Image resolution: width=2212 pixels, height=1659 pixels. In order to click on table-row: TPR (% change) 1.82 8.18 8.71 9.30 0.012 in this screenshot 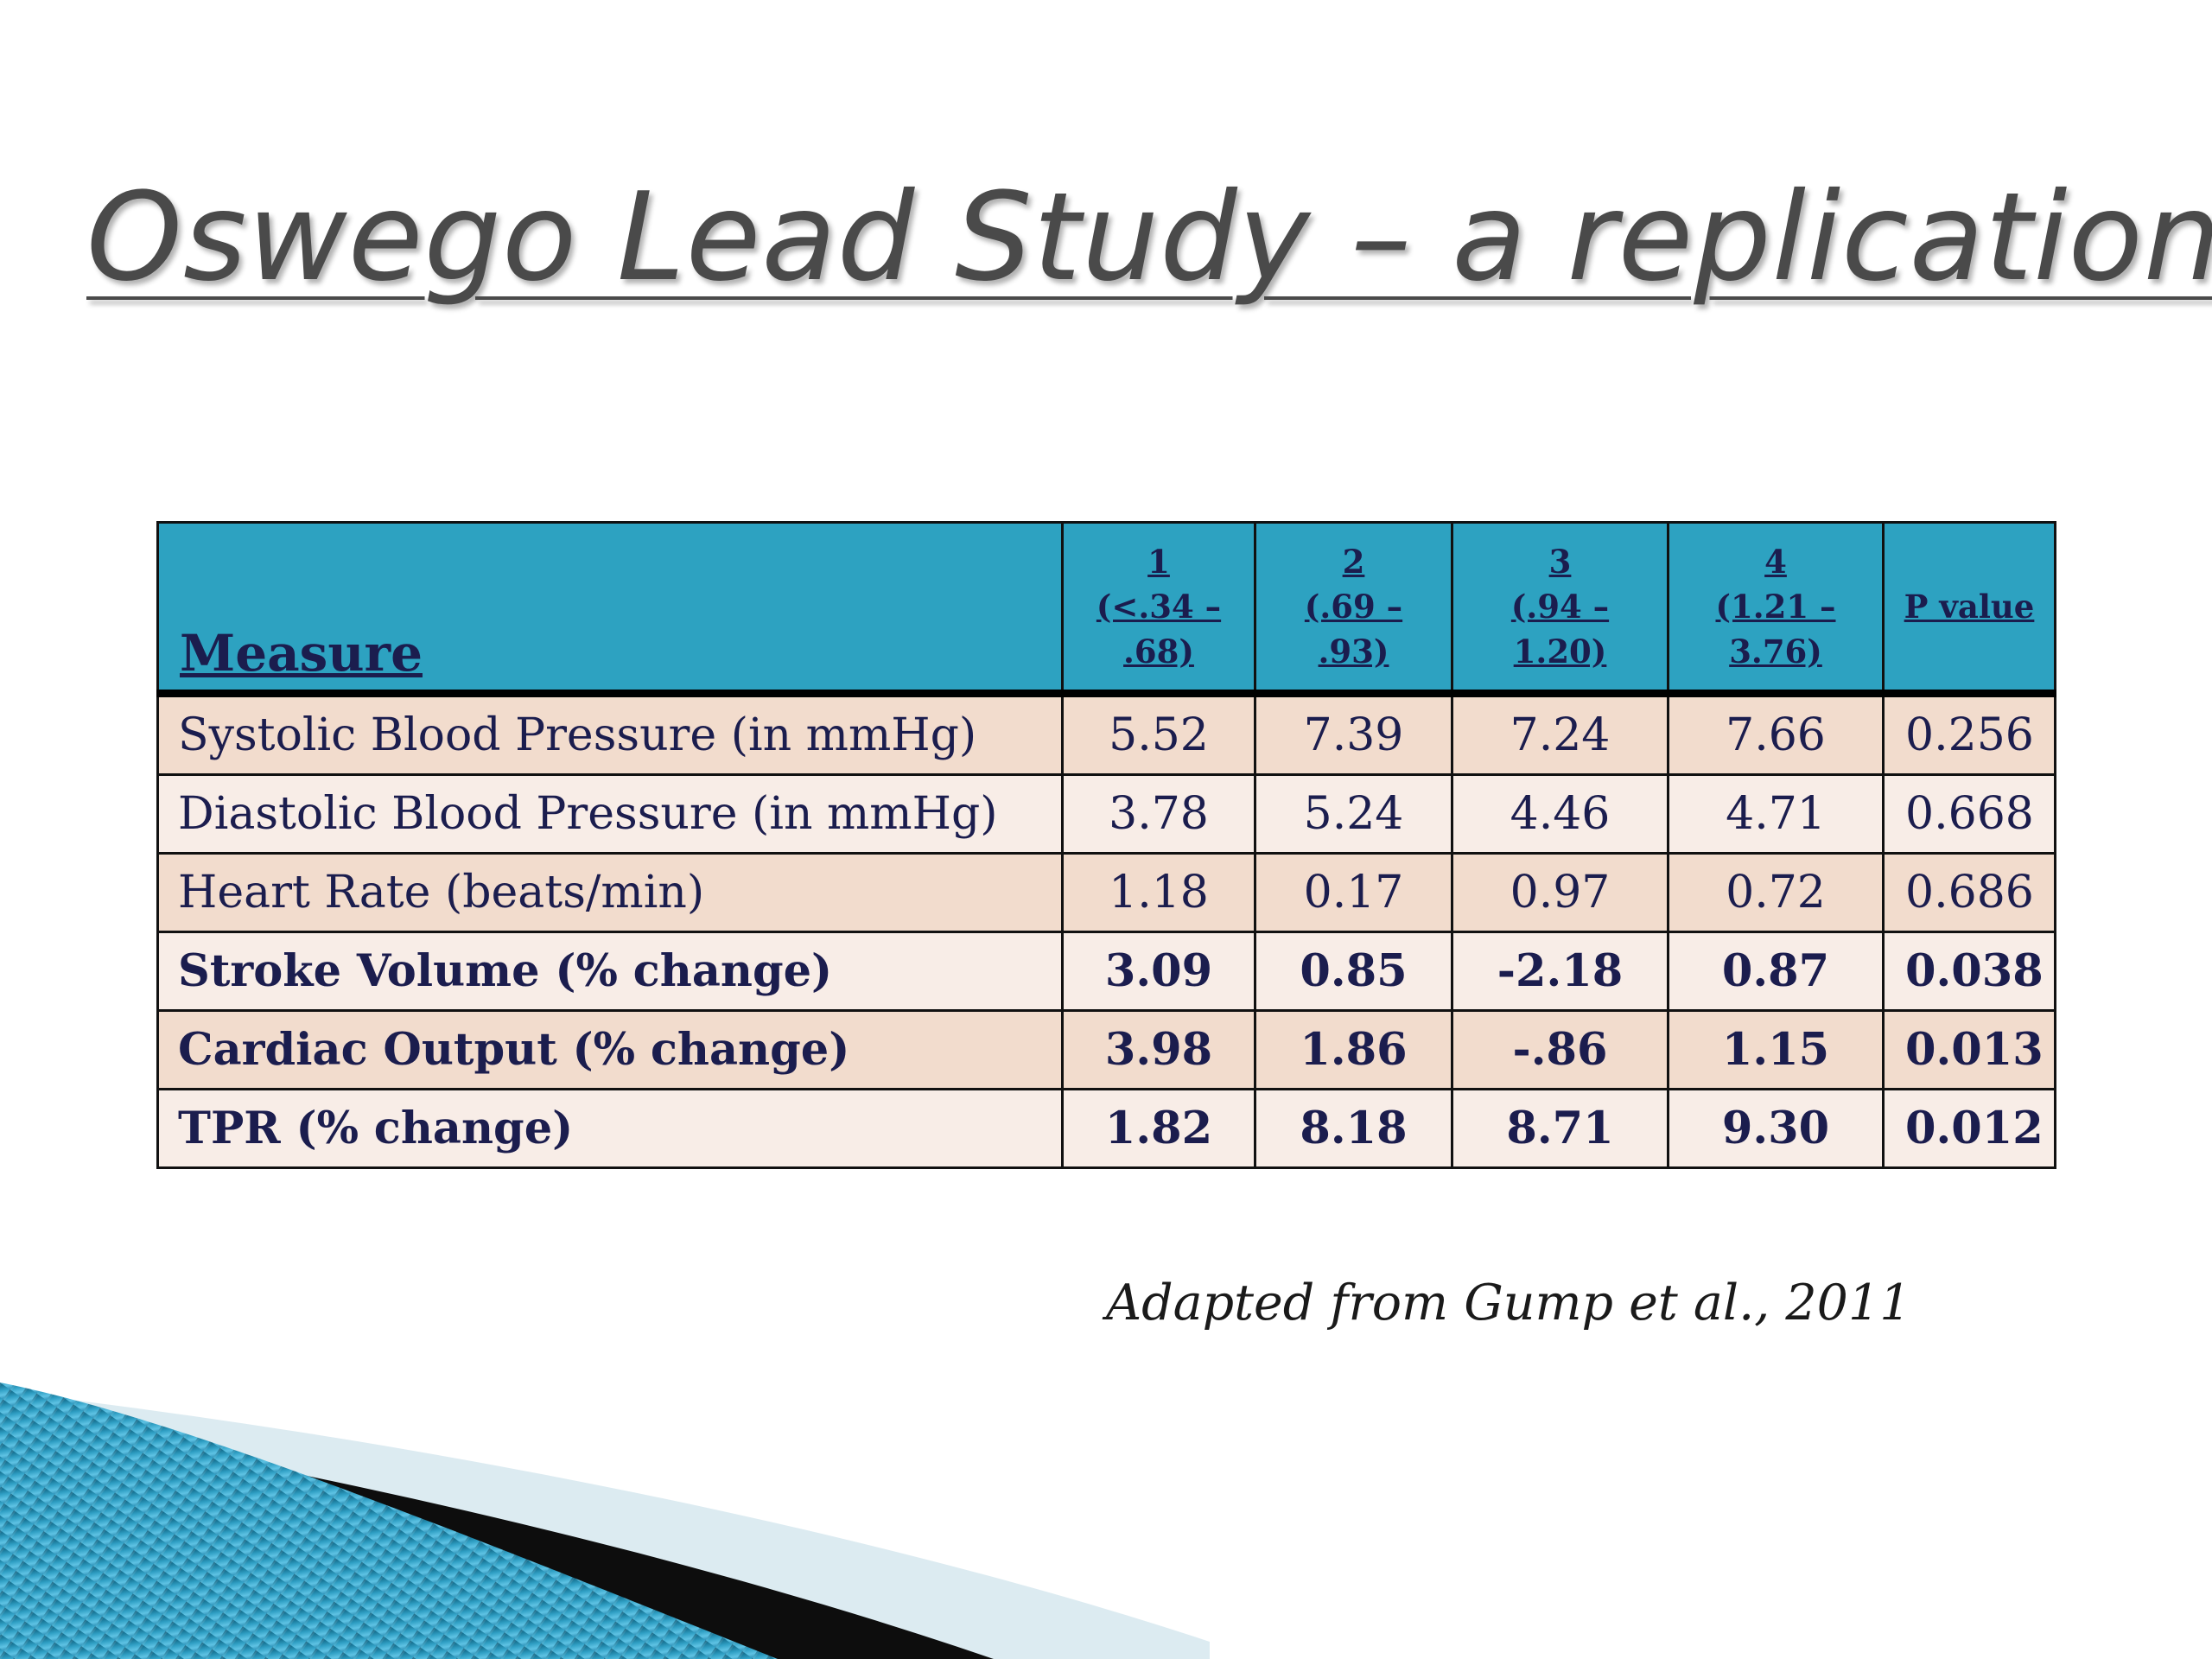, I will do `click(1106, 1128)`.